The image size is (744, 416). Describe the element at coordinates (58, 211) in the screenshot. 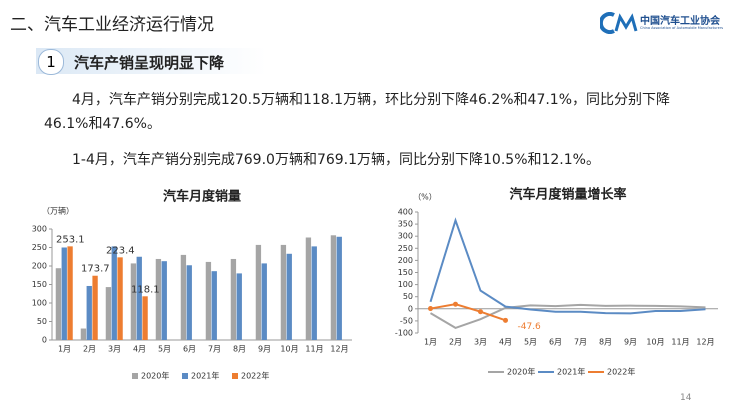

I see `y-axis-label: （万辆）` at that location.